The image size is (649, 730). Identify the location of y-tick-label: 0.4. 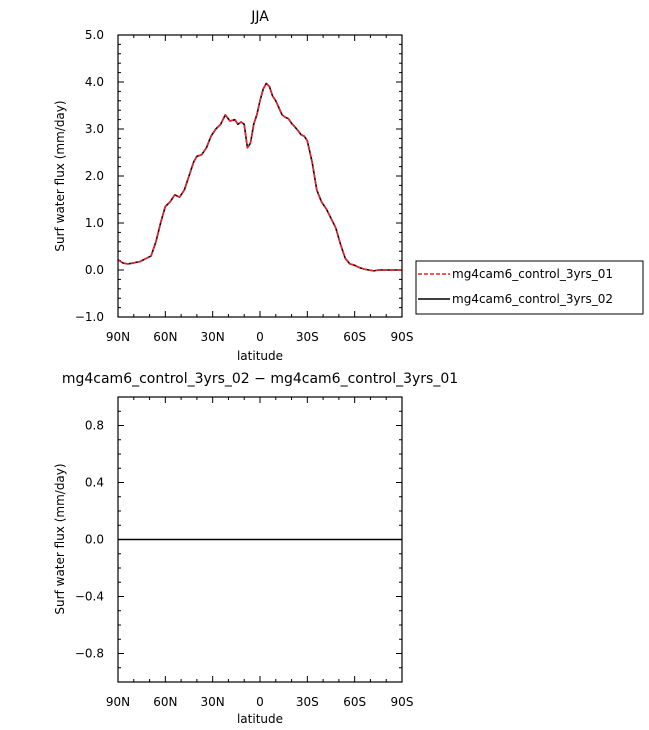
(94, 483).